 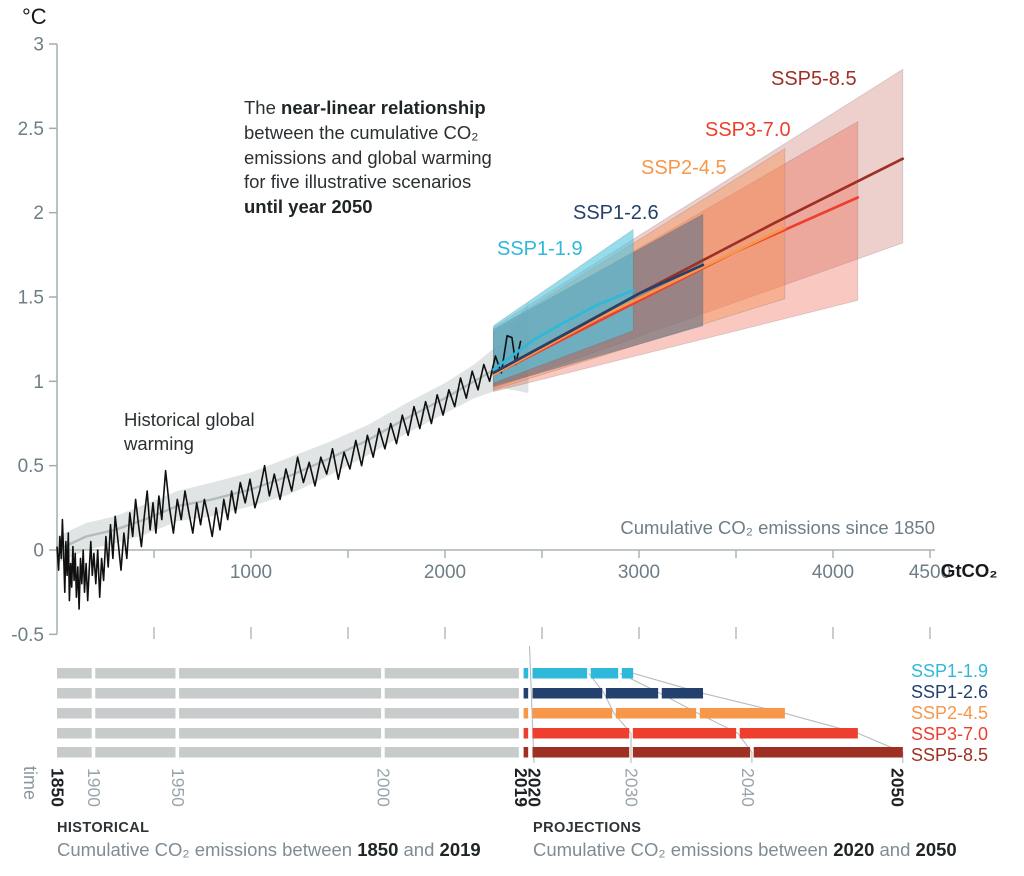 What do you see at coordinates (950, 692) in the screenshot?
I see `ssp1-2.6-legend-label: SSP1-2.6` at bounding box center [950, 692].